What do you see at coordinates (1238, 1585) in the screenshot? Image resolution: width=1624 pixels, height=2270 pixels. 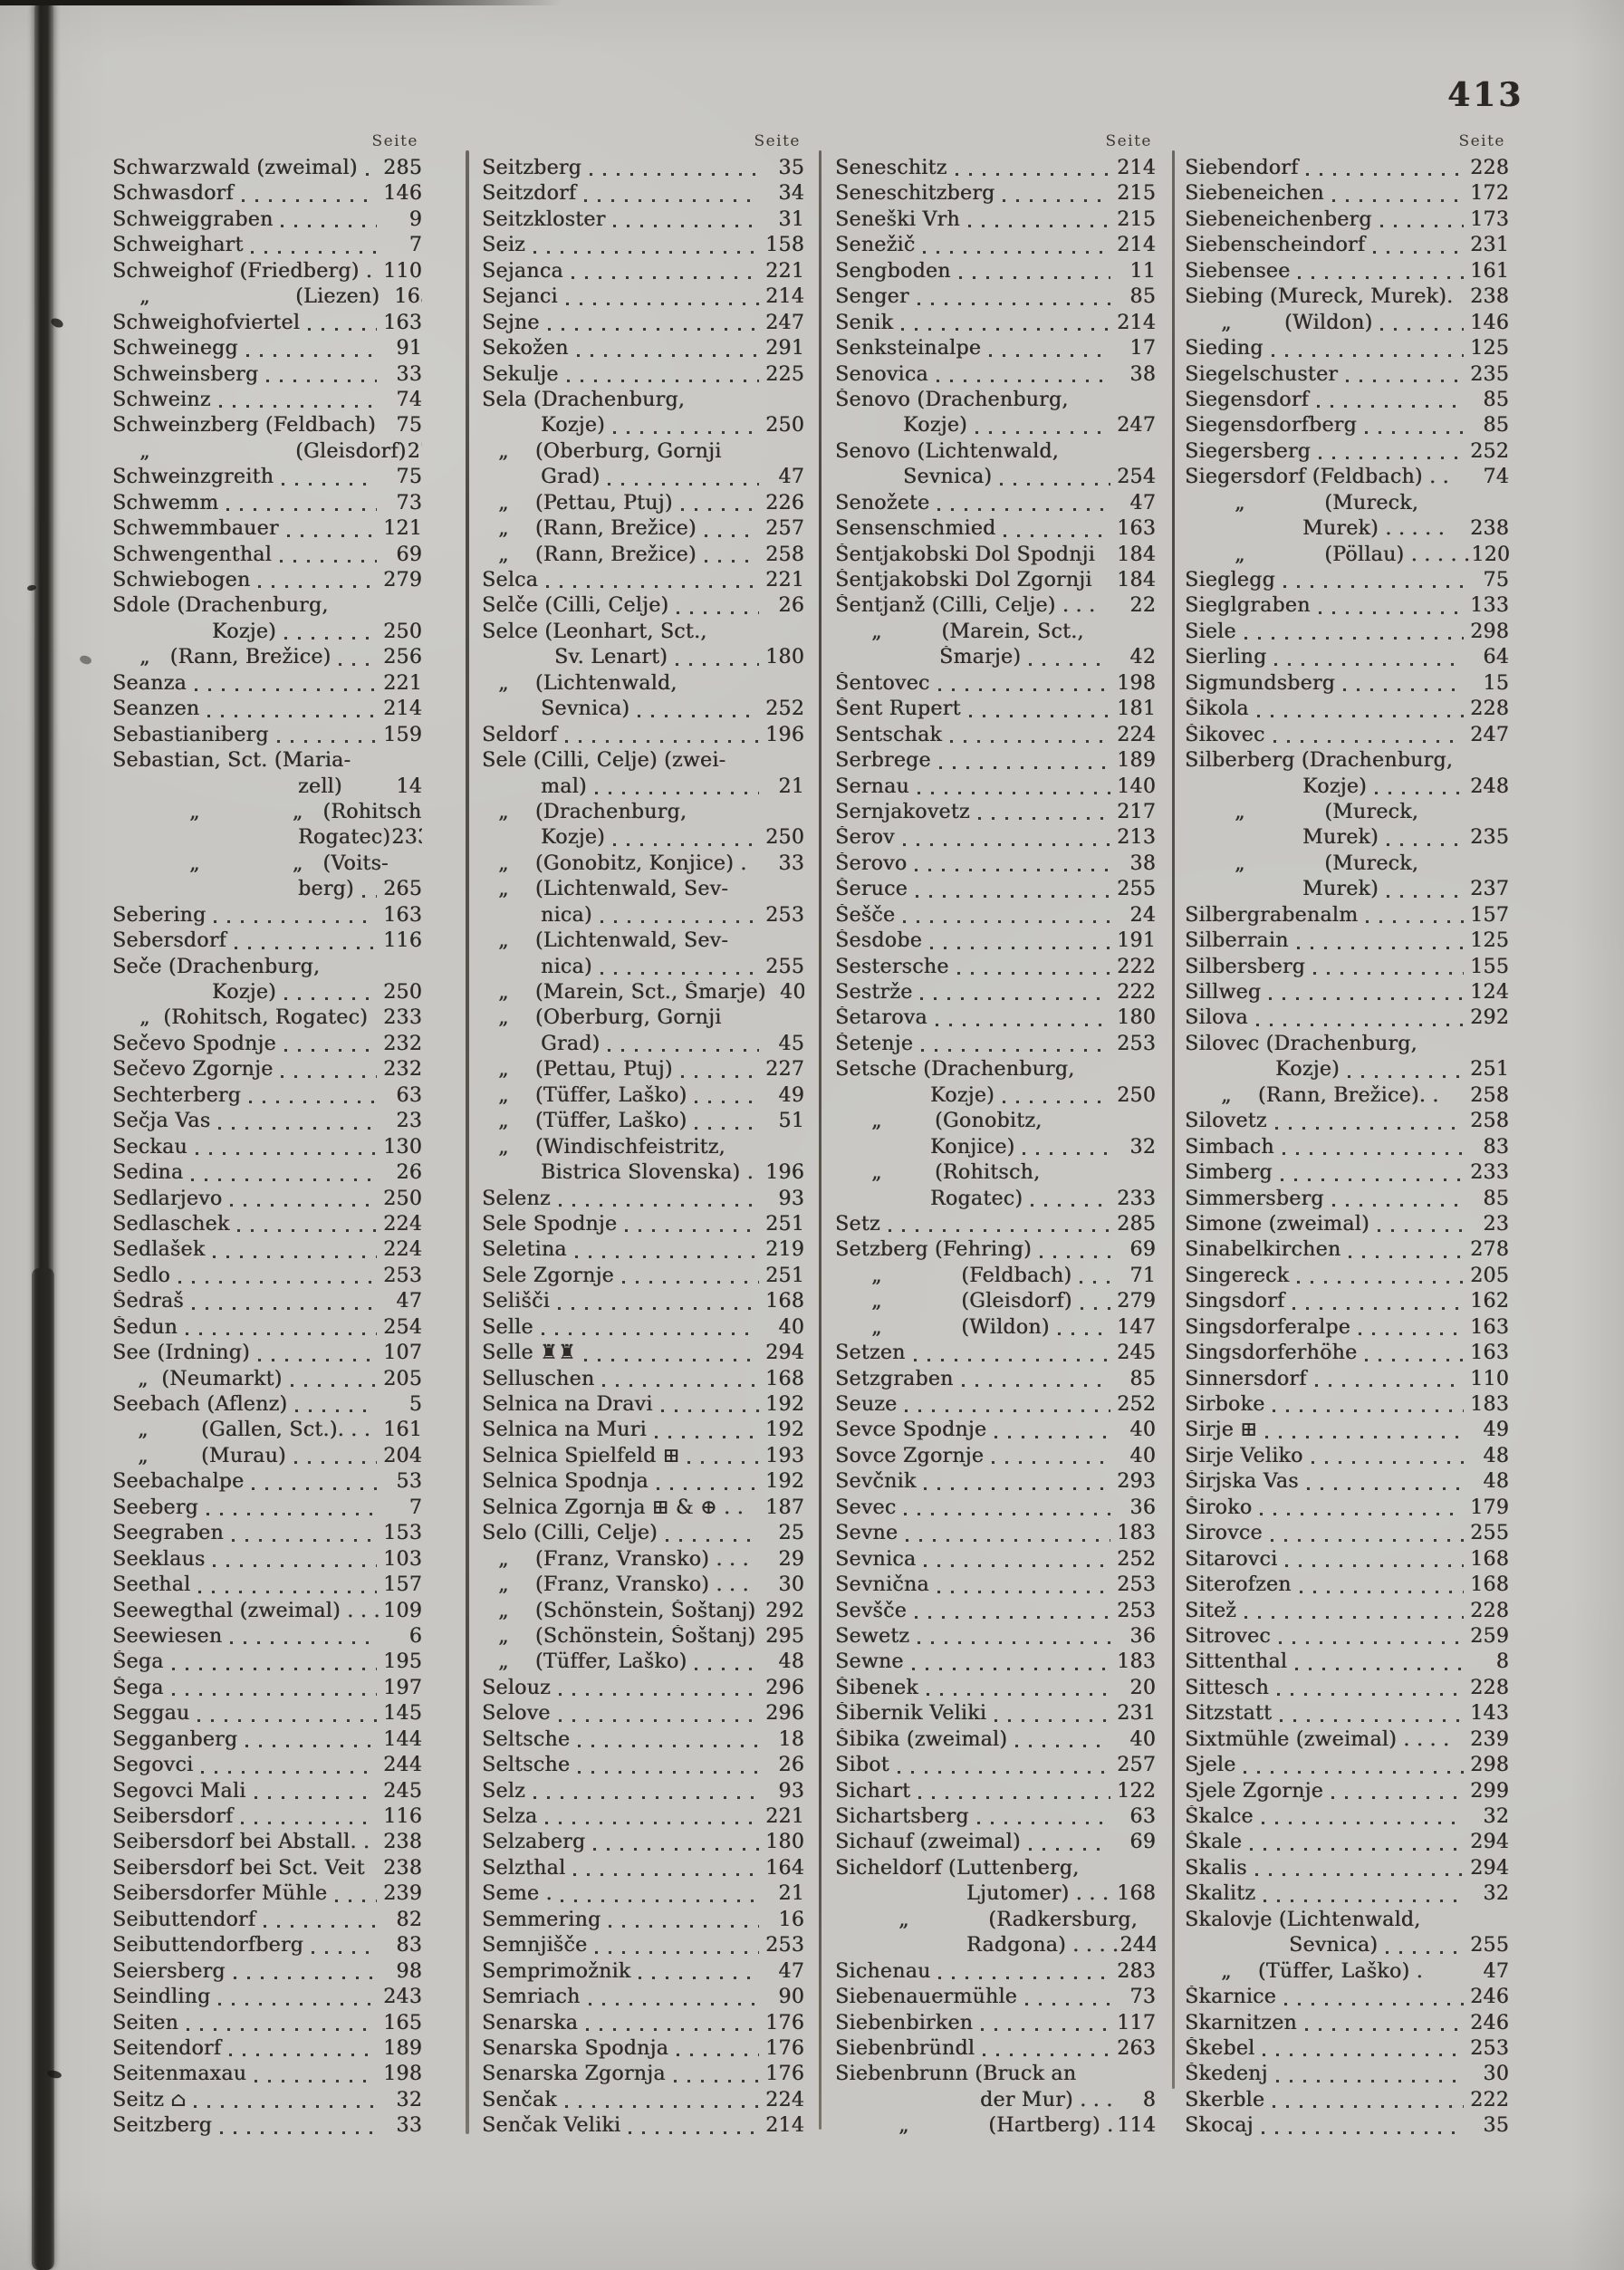 I see `entry-name: Siterofzen` at bounding box center [1238, 1585].